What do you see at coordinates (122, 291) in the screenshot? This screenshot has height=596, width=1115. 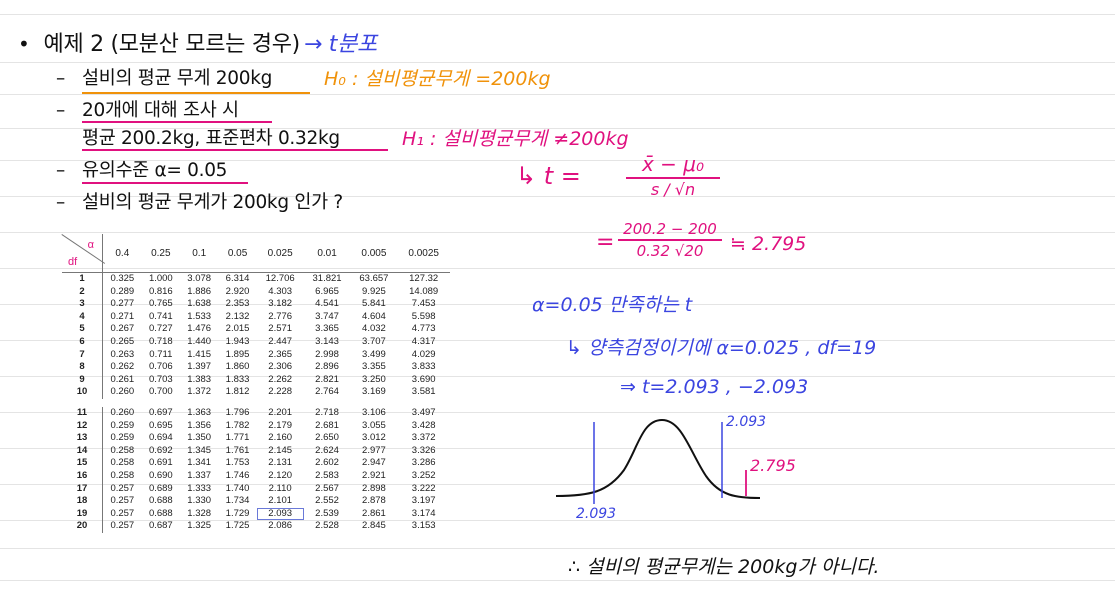 I see `table-cell: 0.289` at bounding box center [122, 291].